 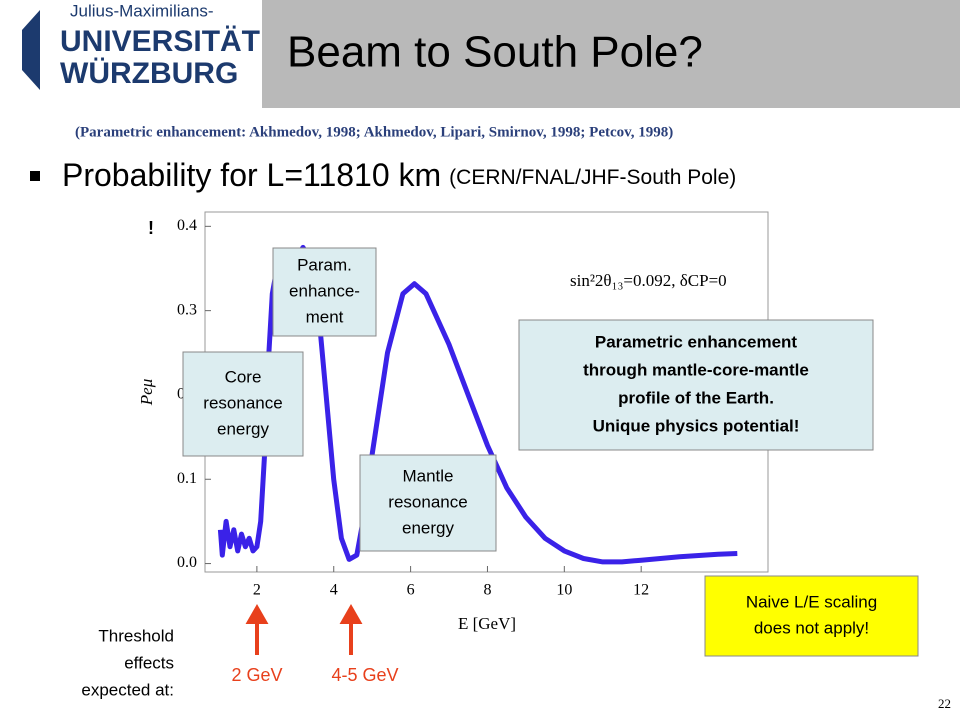 I want to click on logo-text: UNIVERSITÄT, so click(x=160, y=41).